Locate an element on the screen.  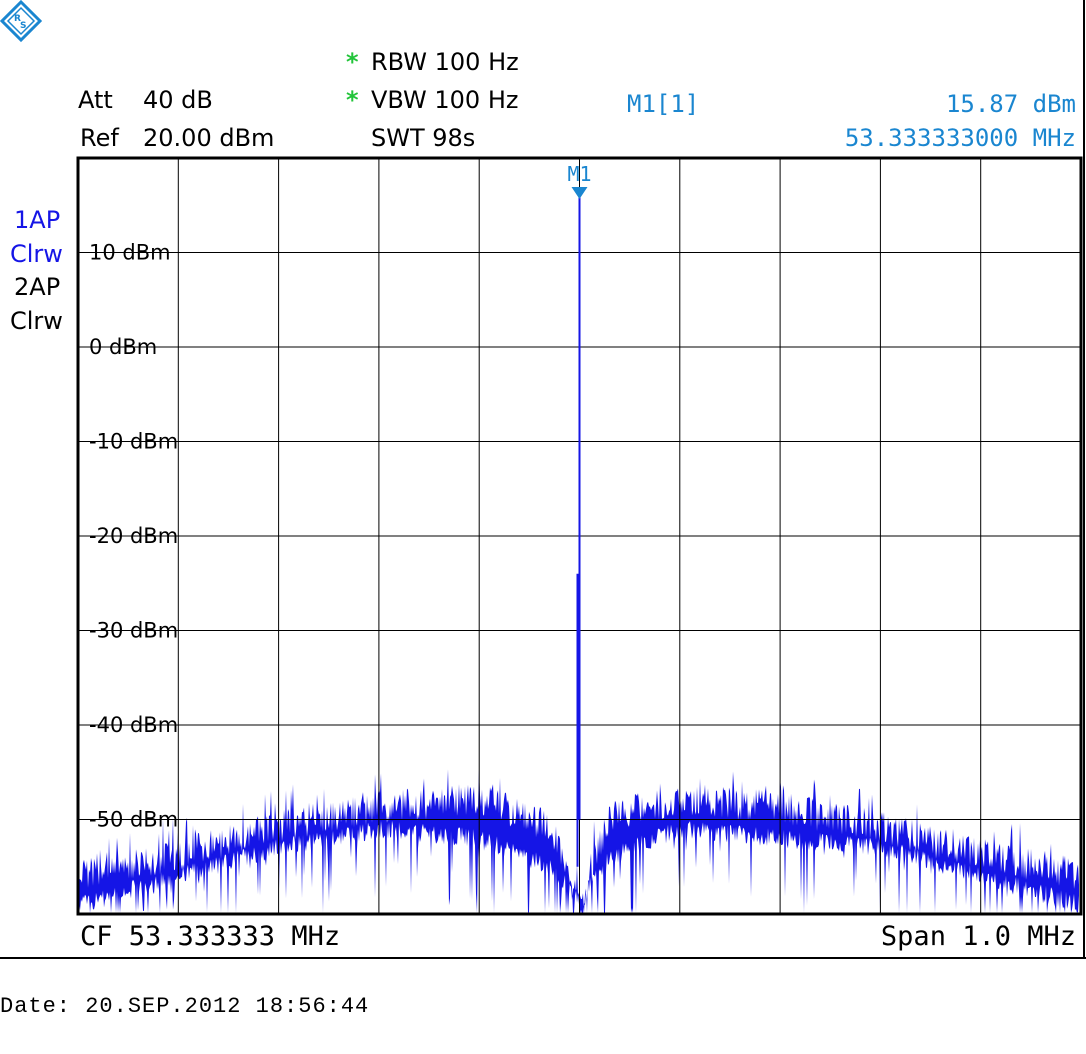
att-label: Att is located at coordinates (95, 100).